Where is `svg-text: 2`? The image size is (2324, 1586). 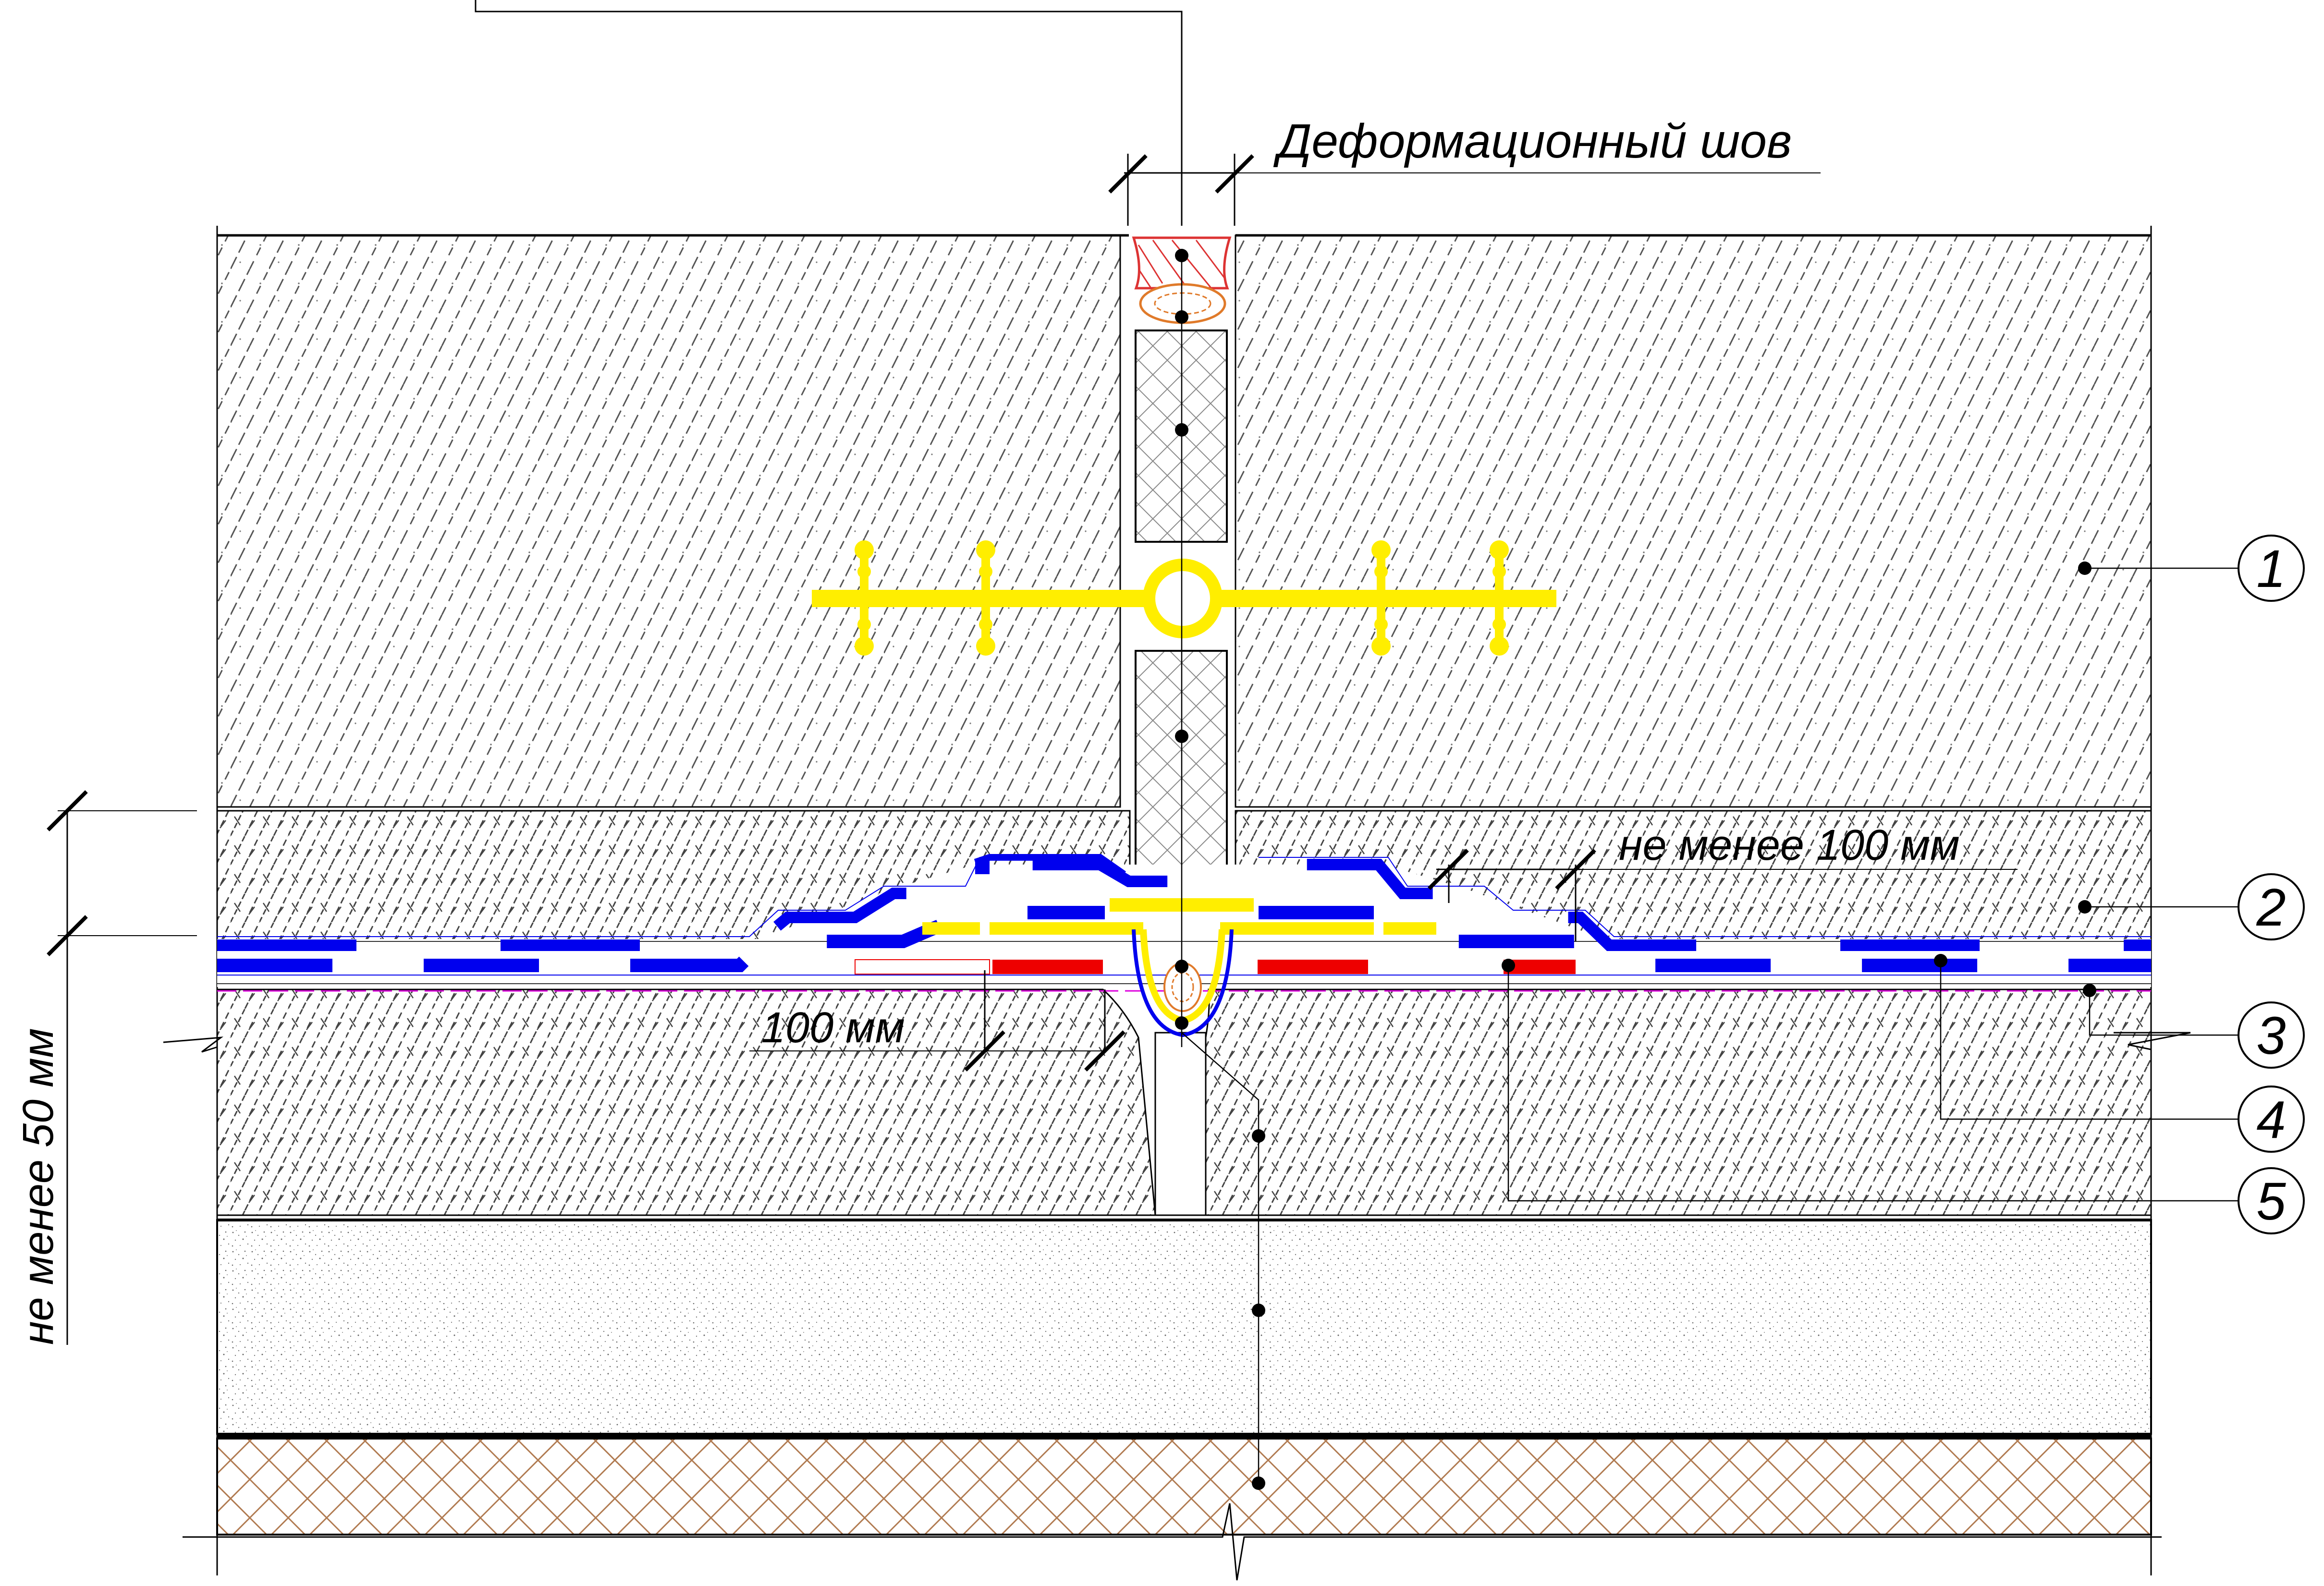 svg-text: 2 is located at coordinates (2271, 907).